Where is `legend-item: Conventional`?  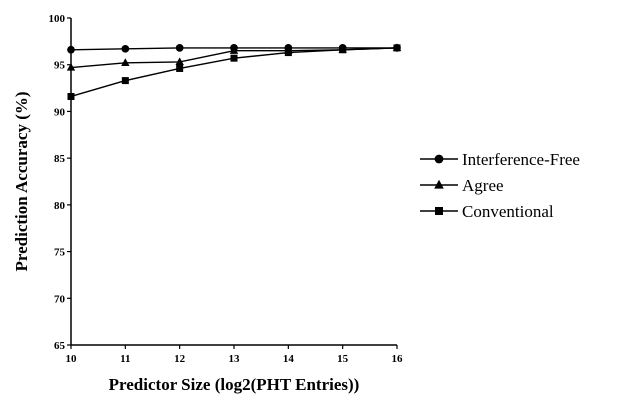
legend-item: Conventional is located at coordinates (487, 211).